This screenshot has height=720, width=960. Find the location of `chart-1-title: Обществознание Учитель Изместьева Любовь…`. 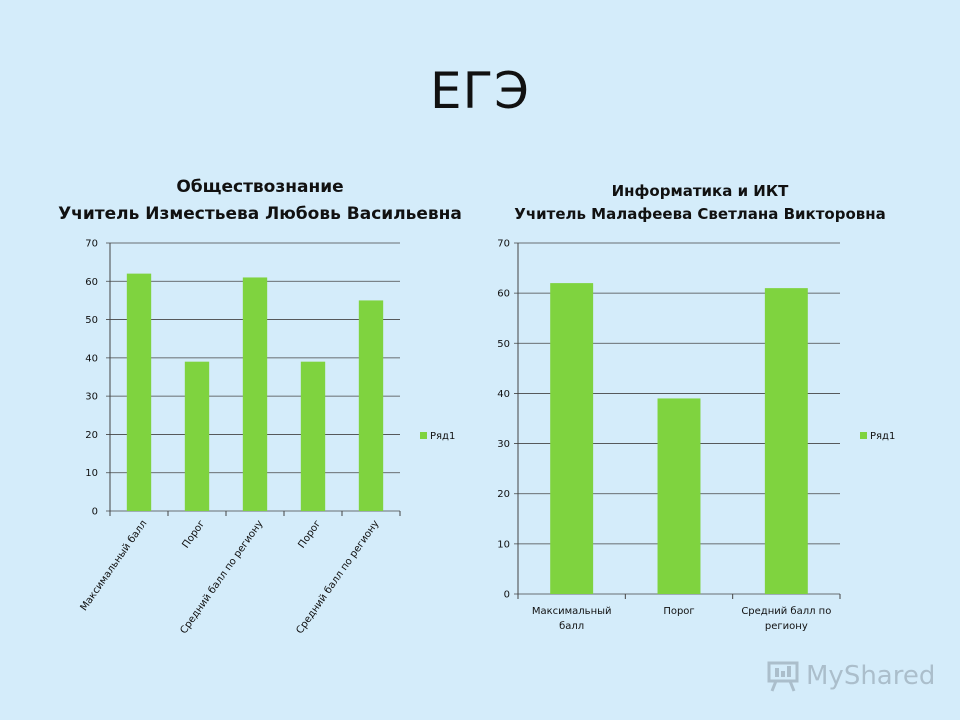

chart-1-title: Обществознание Учитель Изместьева Любовь… is located at coordinates (260, 201).